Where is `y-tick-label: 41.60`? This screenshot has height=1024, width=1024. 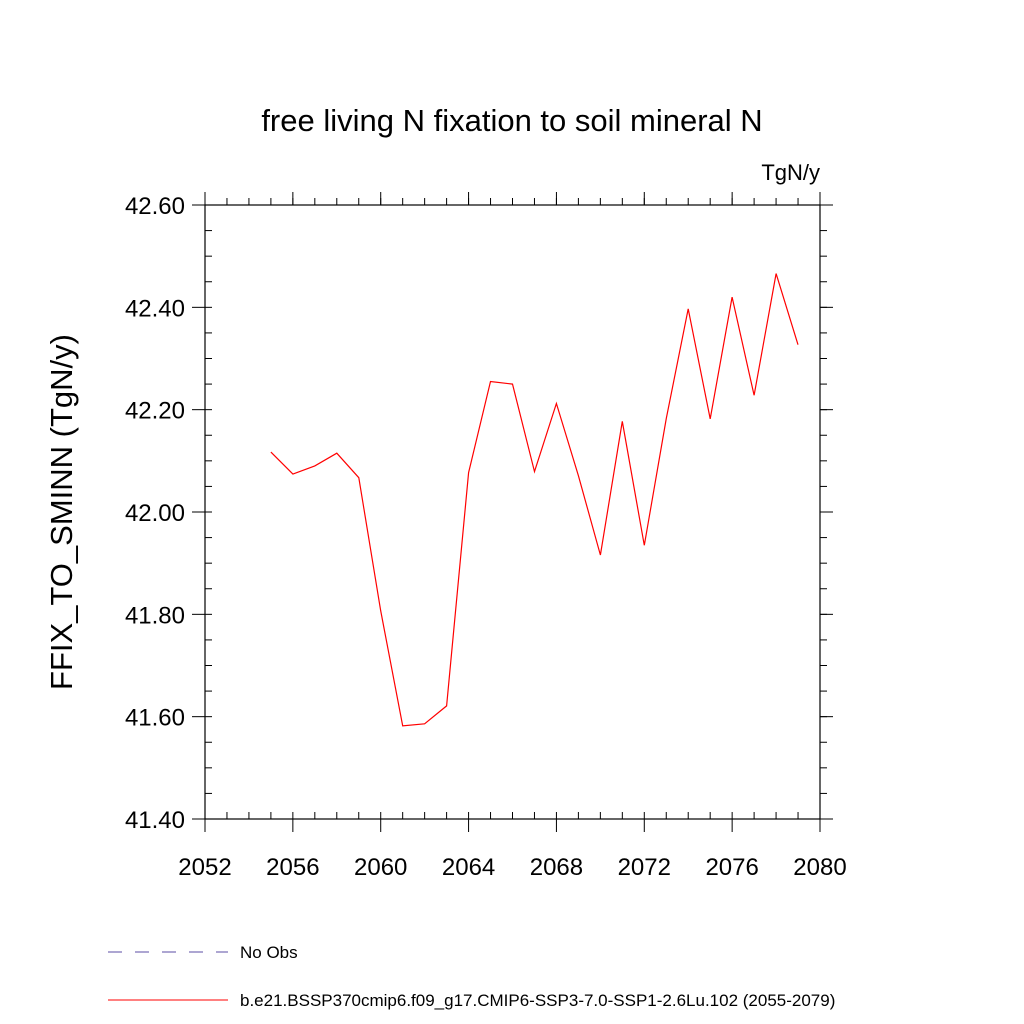
y-tick-label: 41.60 is located at coordinates (155, 718).